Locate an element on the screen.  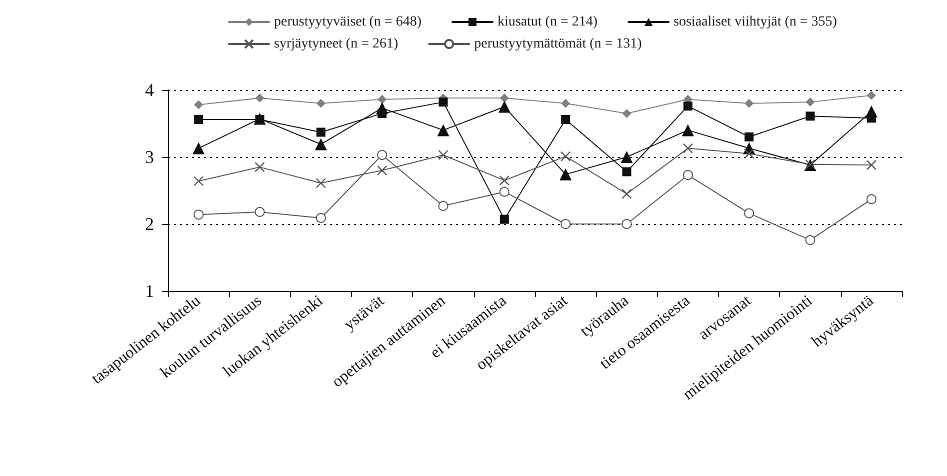
y-tick-label: 3 is located at coordinates (149, 157).